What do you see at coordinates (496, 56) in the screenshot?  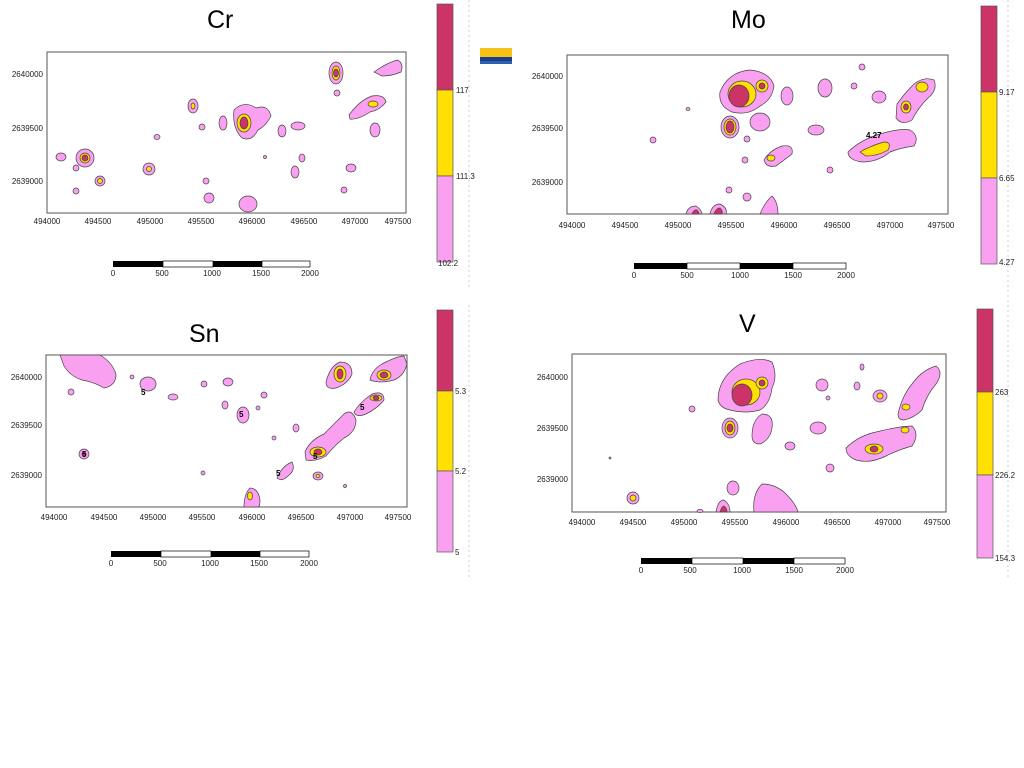 I see `flag-icon` at bounding box center [496, 56].